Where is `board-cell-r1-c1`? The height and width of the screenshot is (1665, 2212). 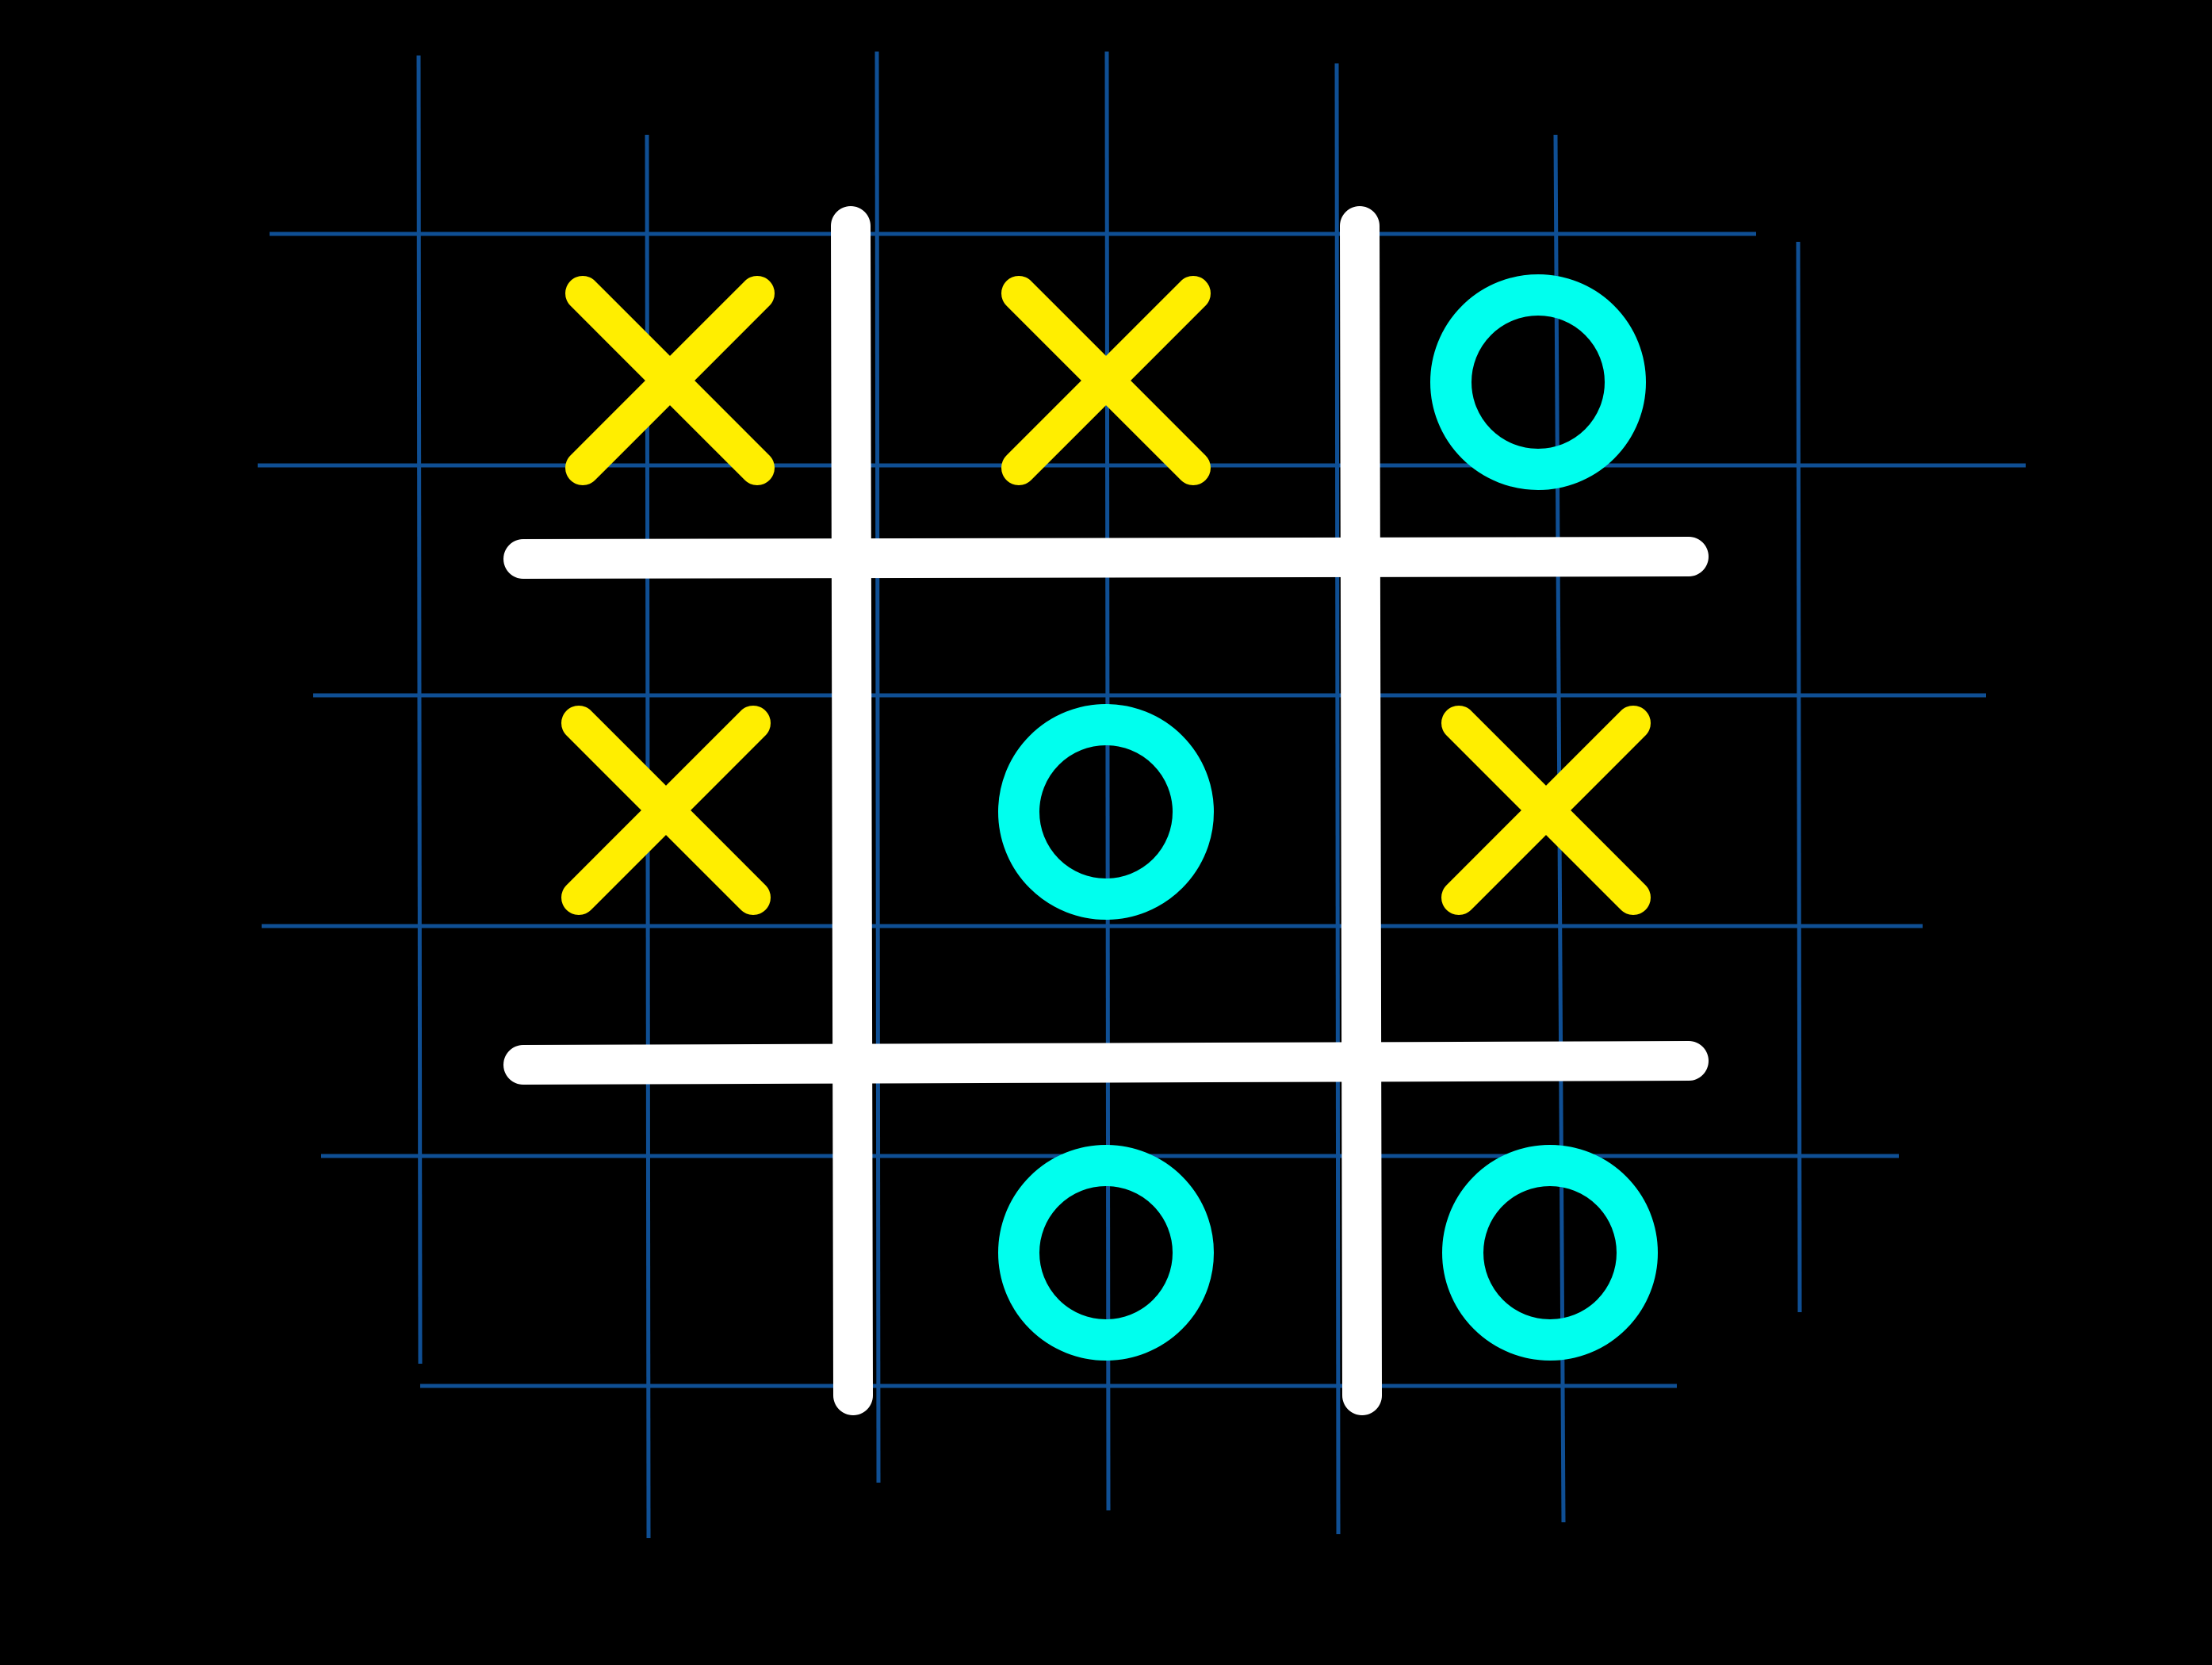 board-cell-r1-c1 is located at coordinates (670, 380).